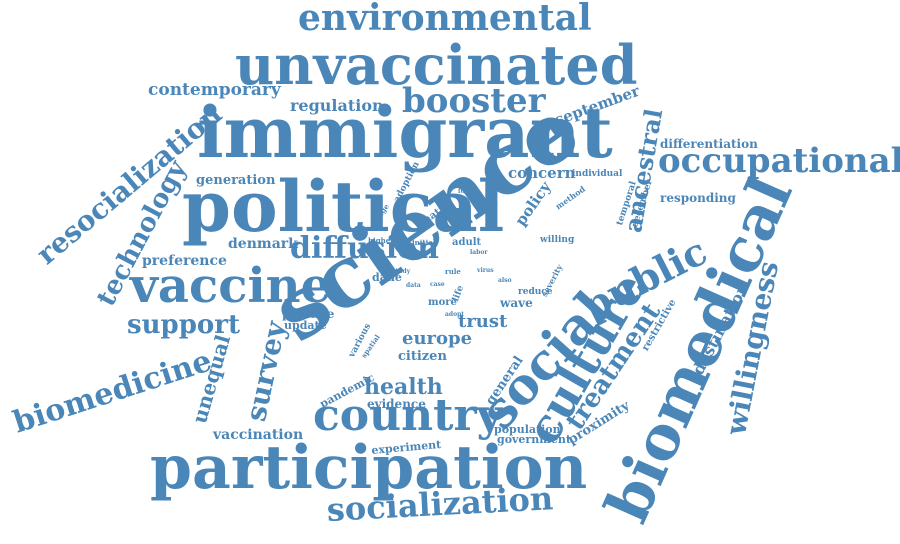  What do you see at coordinates (183, 325) in the screenshot?
I see `word-support: support` at bounding box center [183, 325].